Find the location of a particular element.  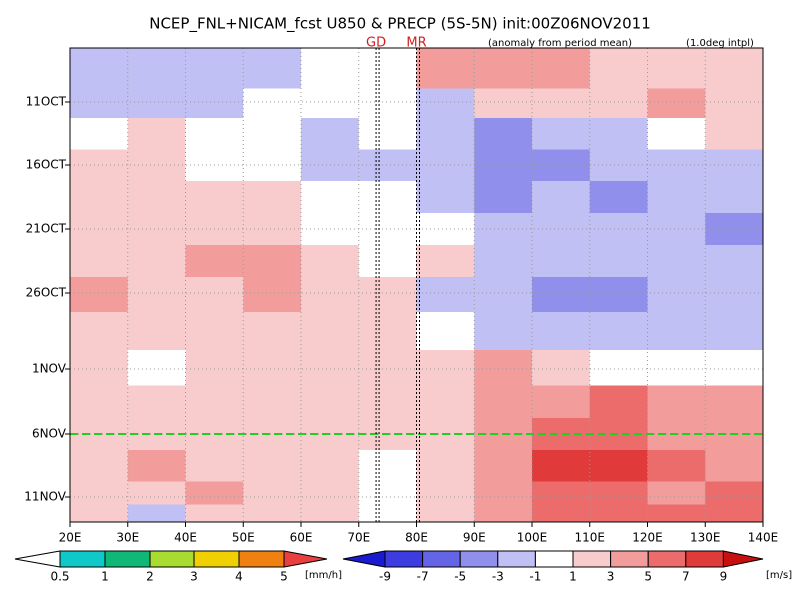

y-tick-label: 6NOV is located at coordinates (49, 434).